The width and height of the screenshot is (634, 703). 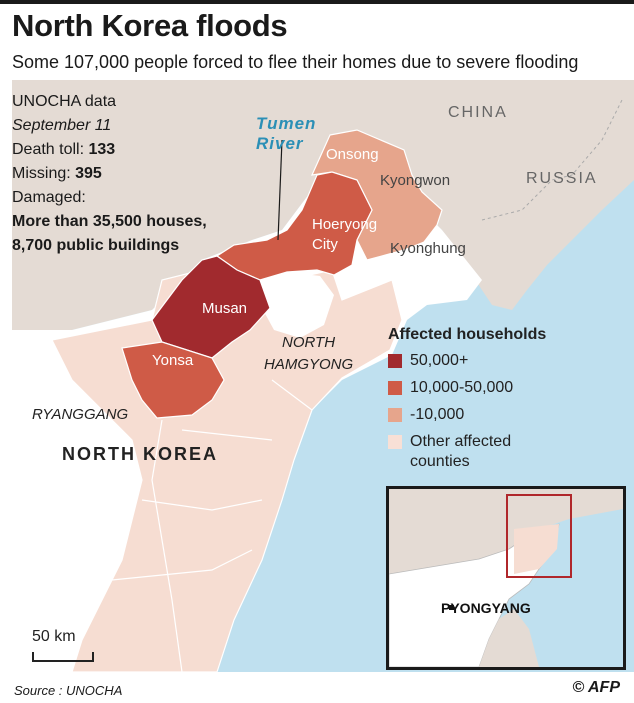 I want to click on damaged-line-1: More than 35,500 houses,, so click(x=109, y=221).